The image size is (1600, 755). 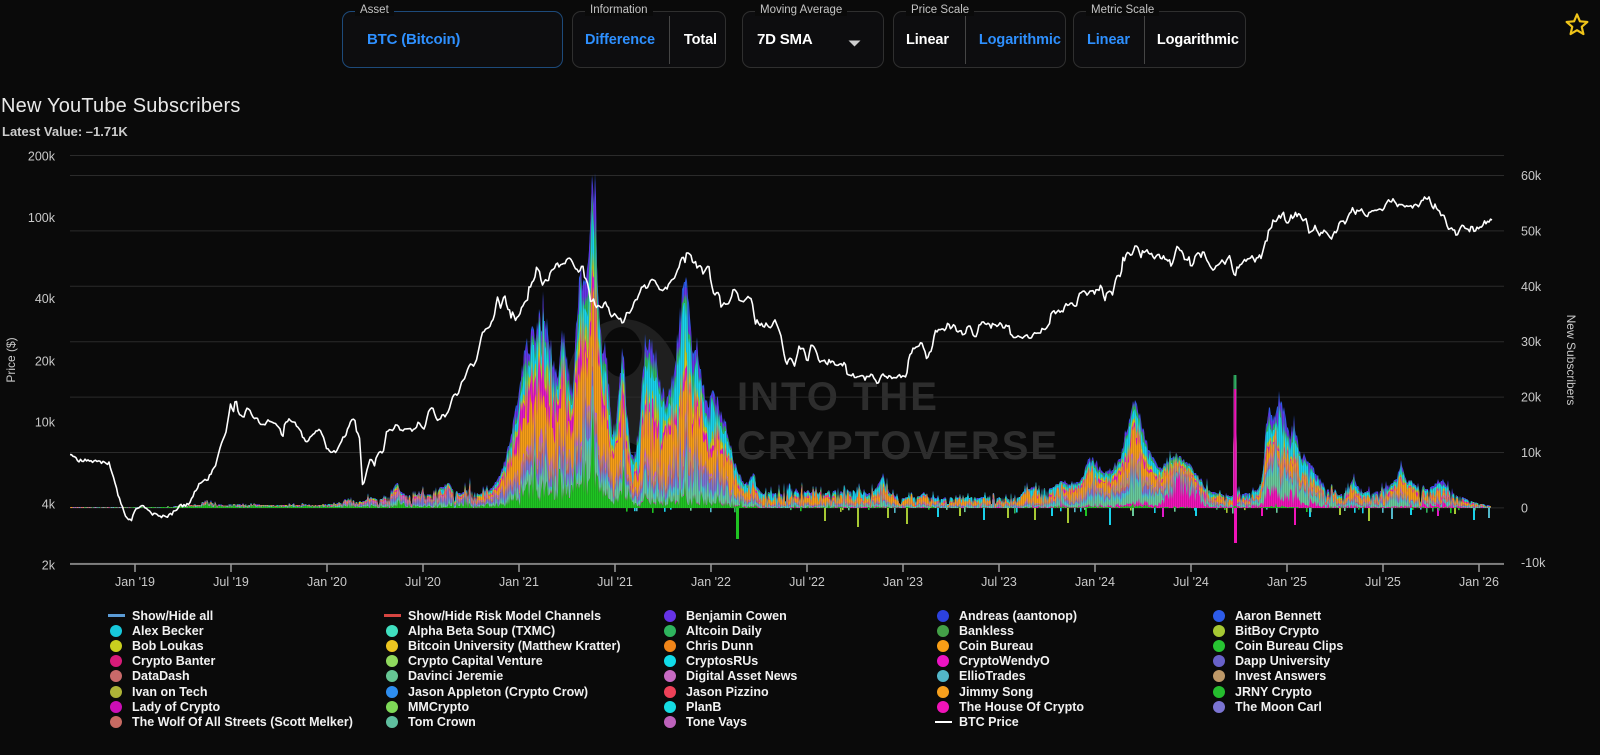 What do you see at coordinates (807, 582) in the screenshot?
I see `svg-text: Jul '22` at bounding box center [807, 582].